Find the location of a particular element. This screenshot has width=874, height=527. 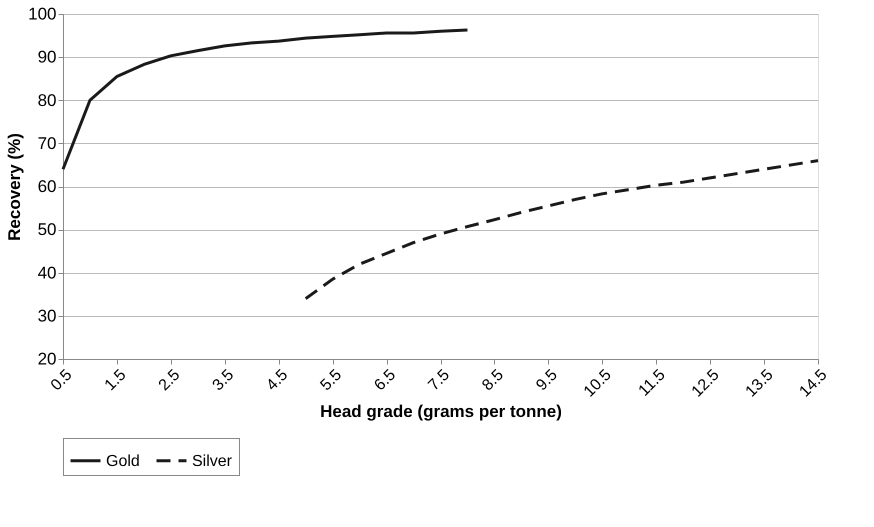

y-tick-label: 30 is located at coordinates (47, 316).